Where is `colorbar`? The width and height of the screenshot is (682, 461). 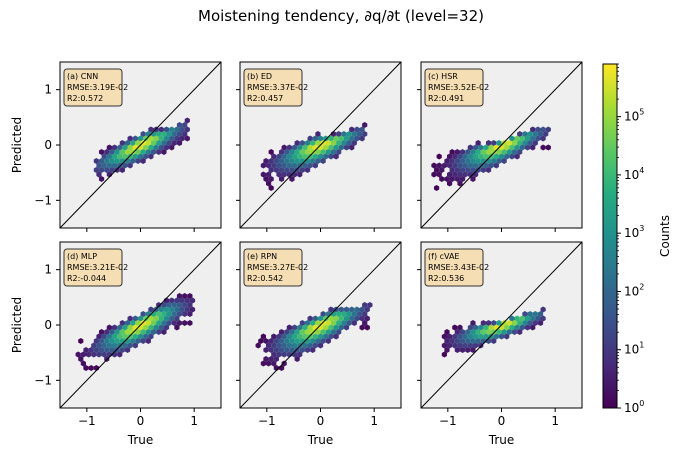 colorbar is located at coordinates (610, 236).